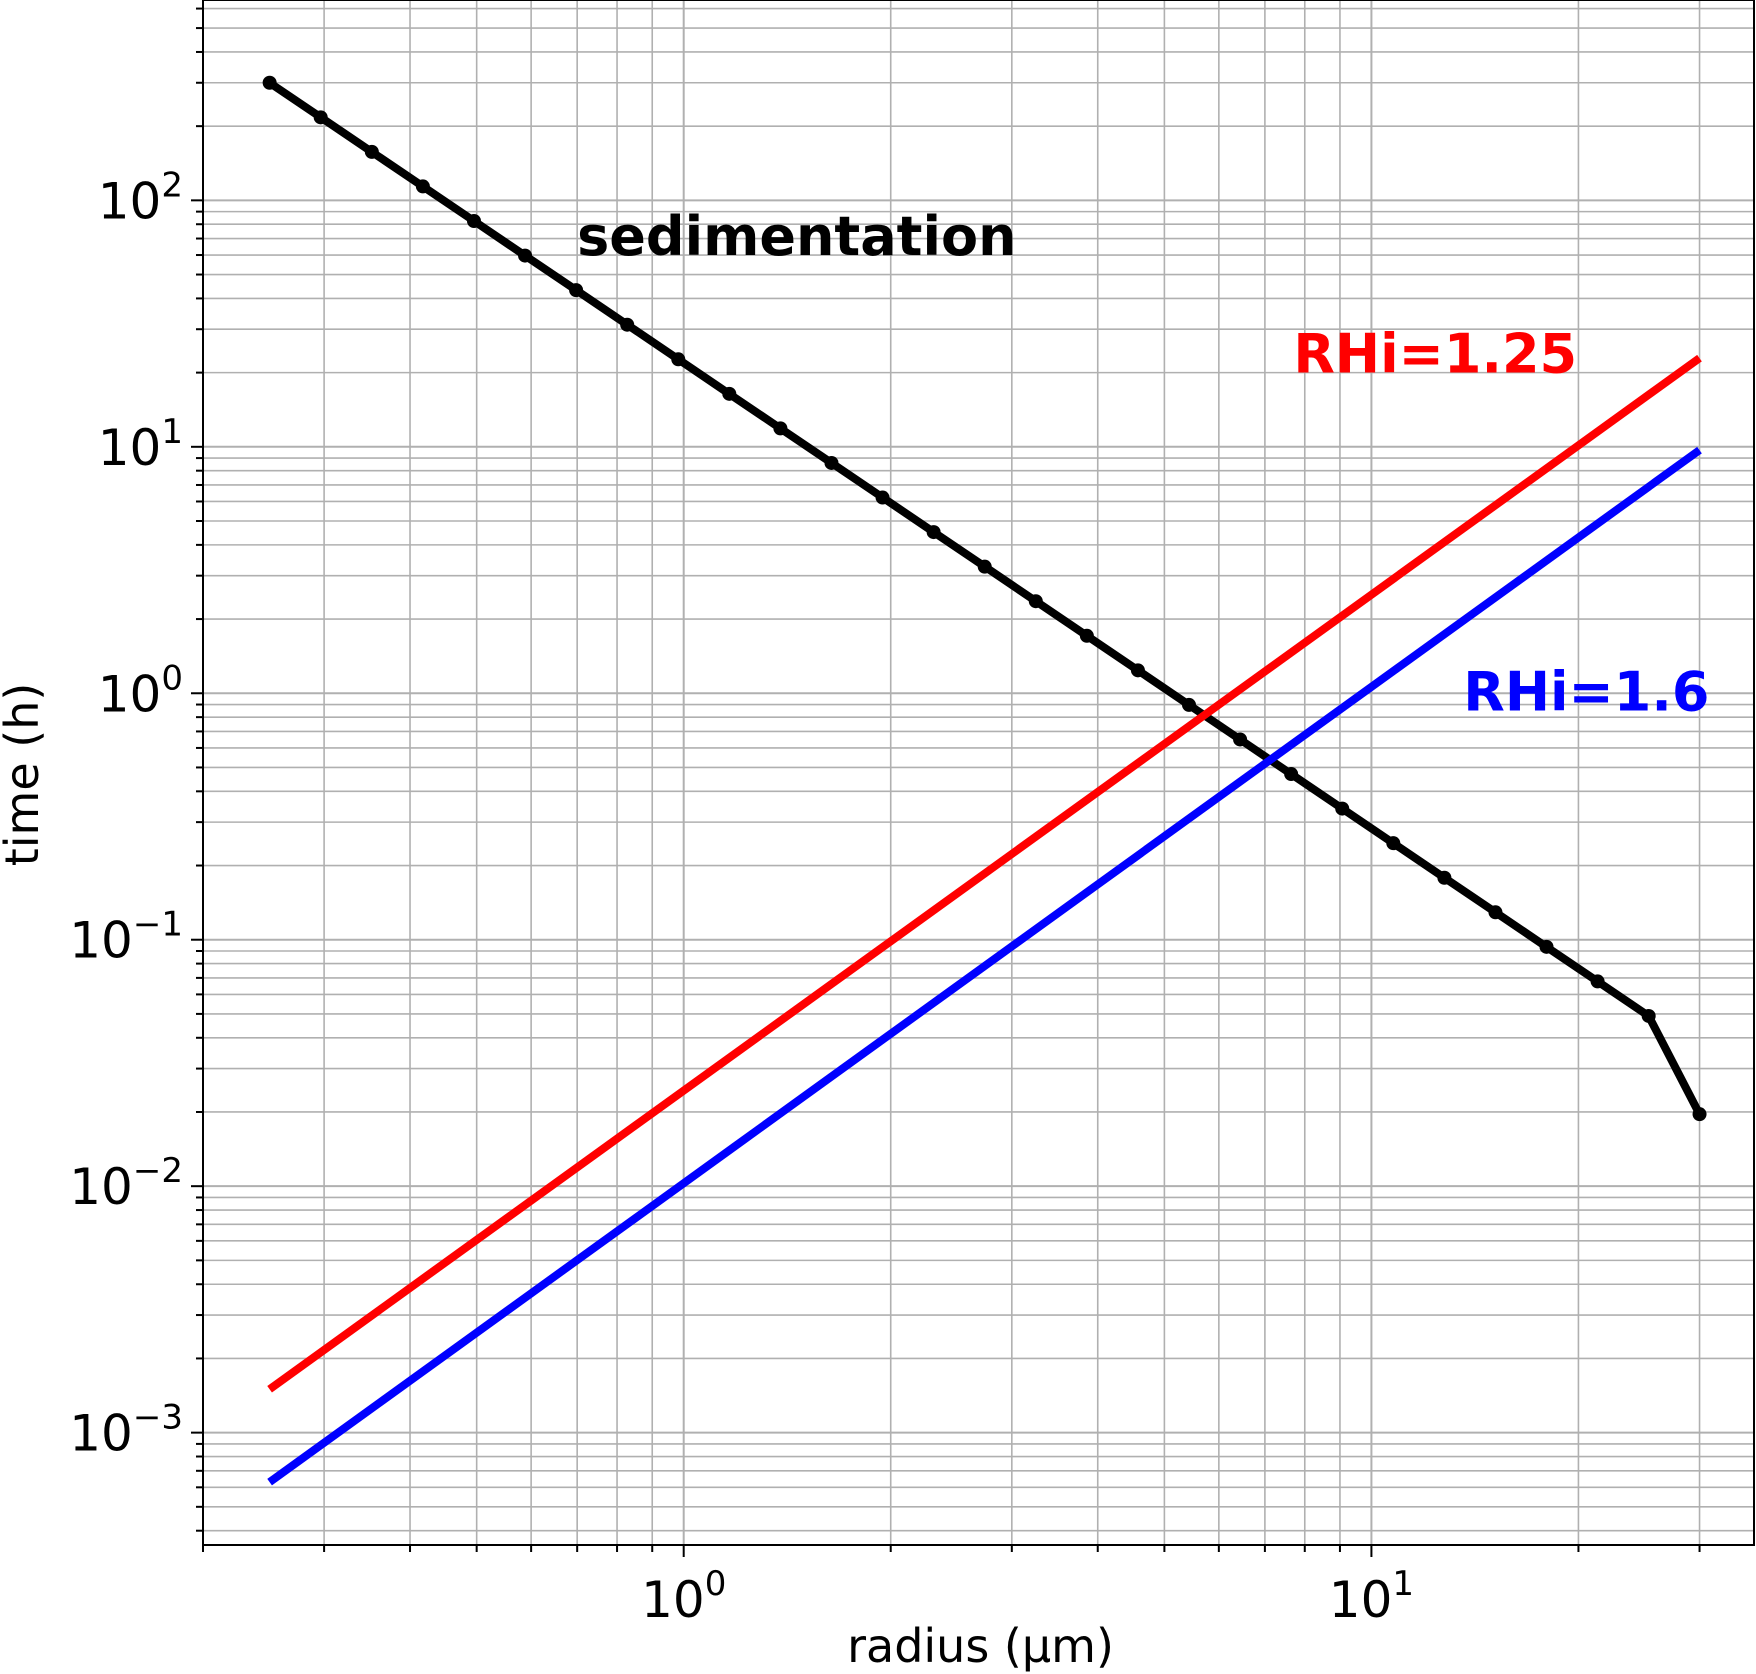 The height and width of the screenshot is (1674, 1756). Describe the element at coordinates (158, 925) in the screenshot. I see `tick-exponent: −1` at that location.